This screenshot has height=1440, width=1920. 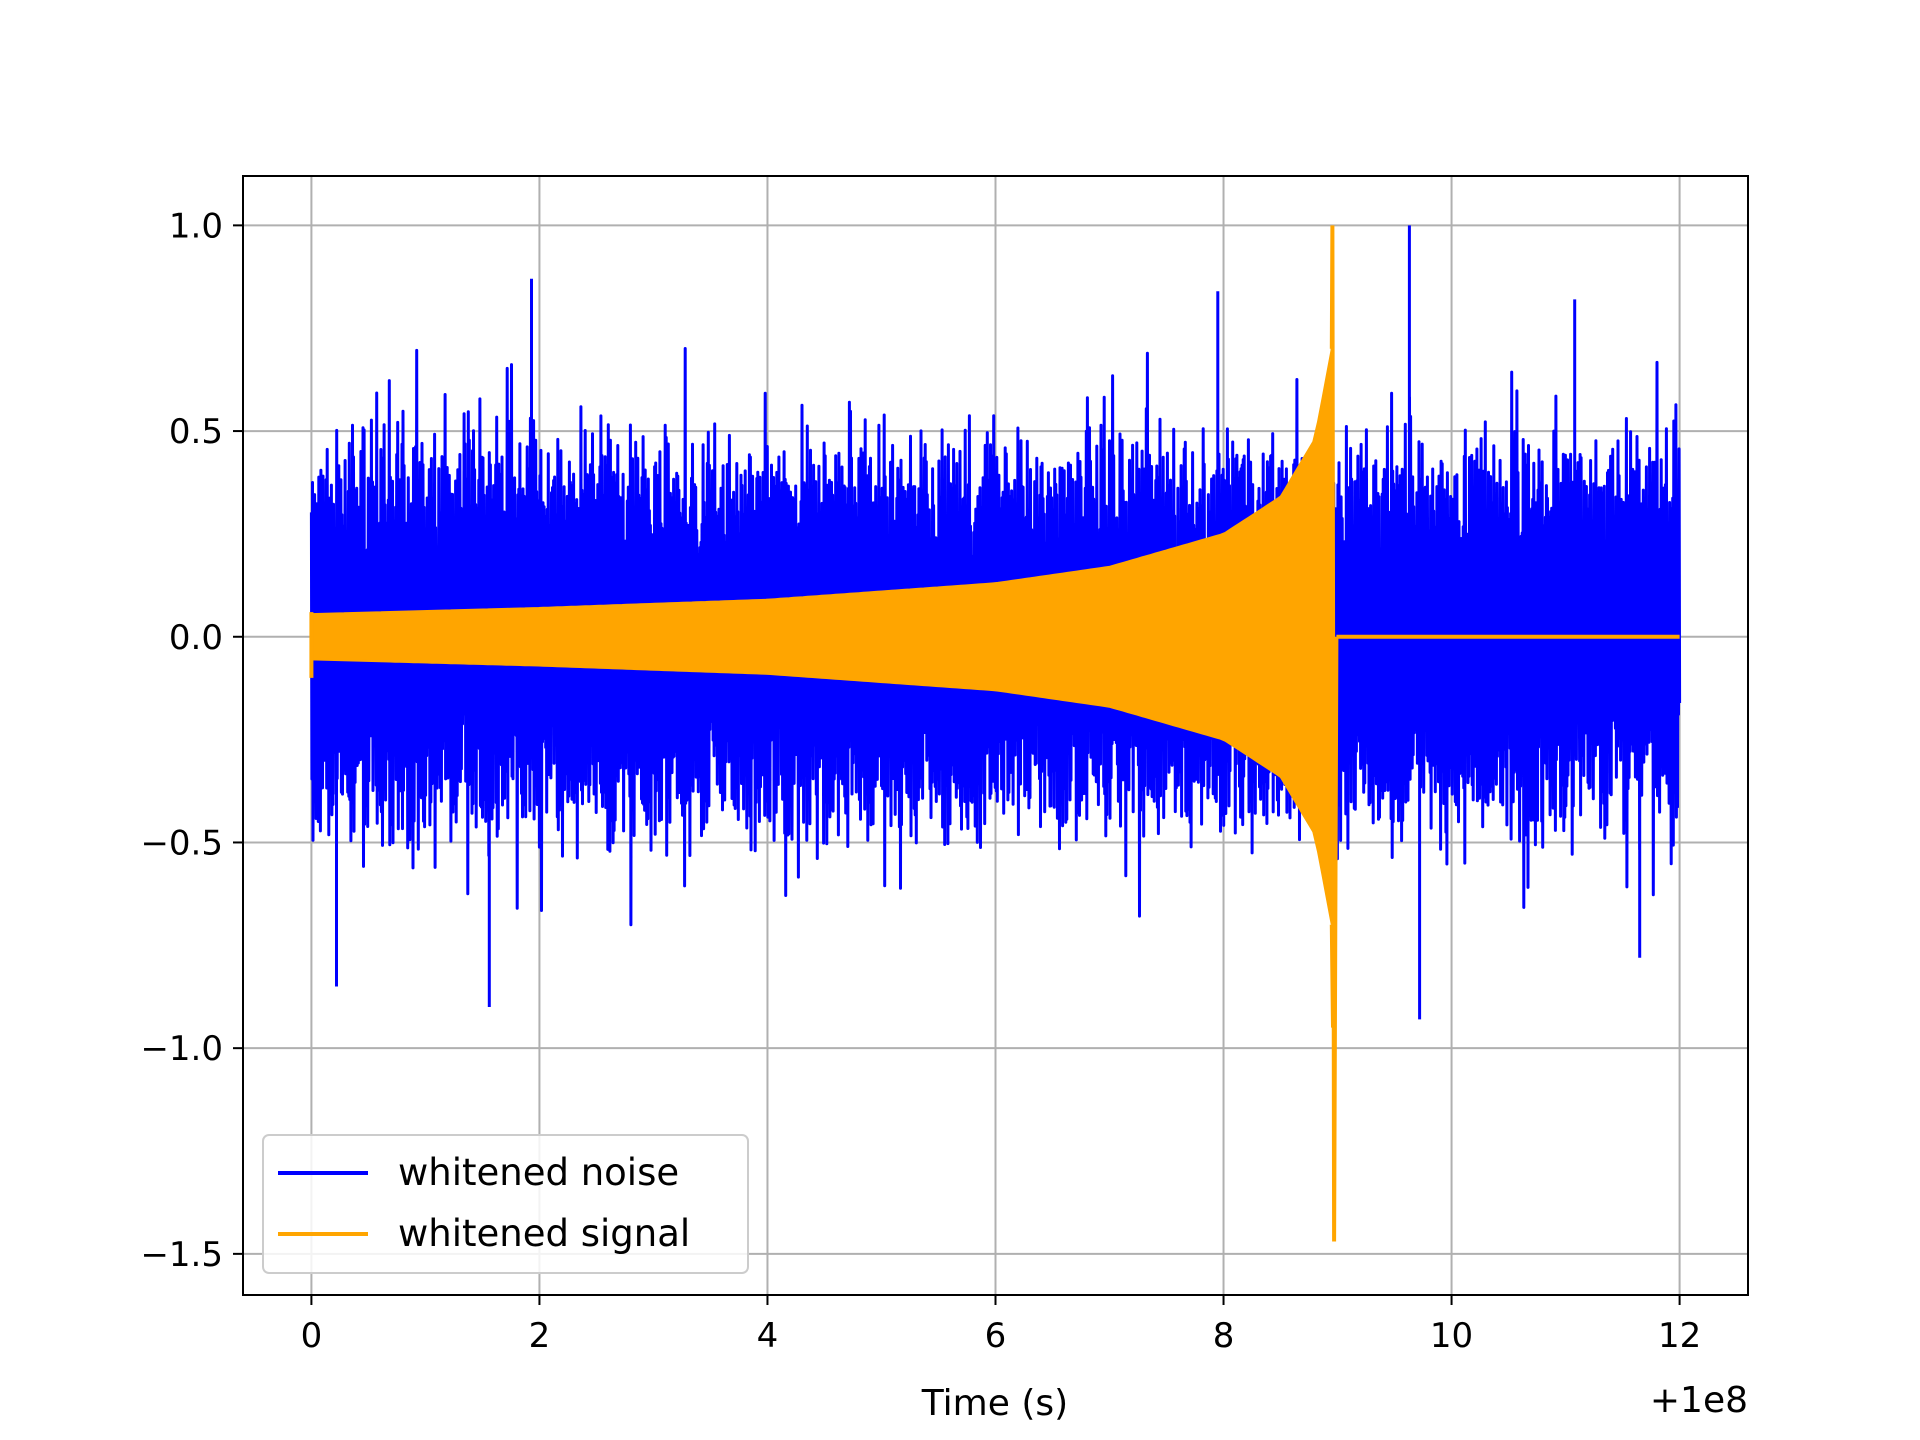 I want to click on legend-label-noise: whitened noise, so click(x=538, y=1172).